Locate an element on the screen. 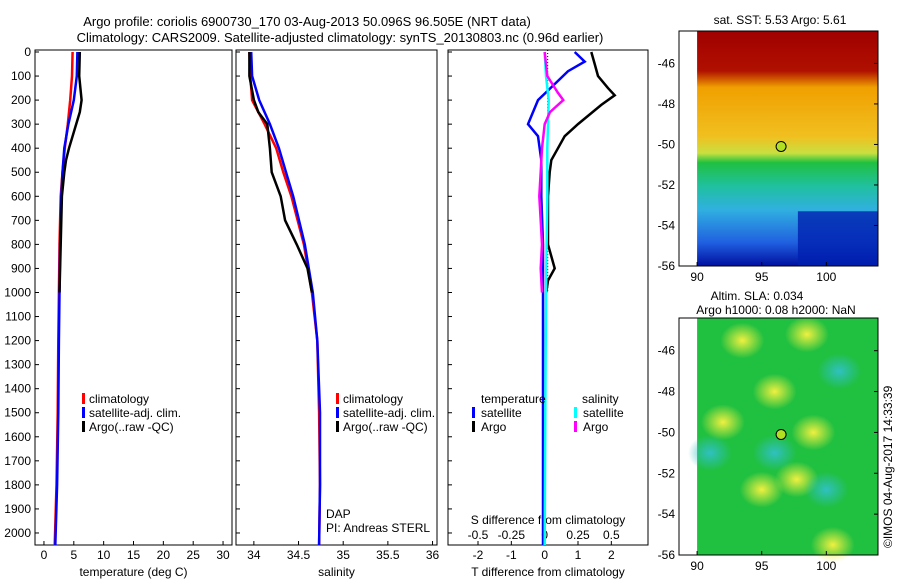 Image resolution: width=900 pixels, height=585 pixels. argo-float-marker is located at coordinates (781, 434).